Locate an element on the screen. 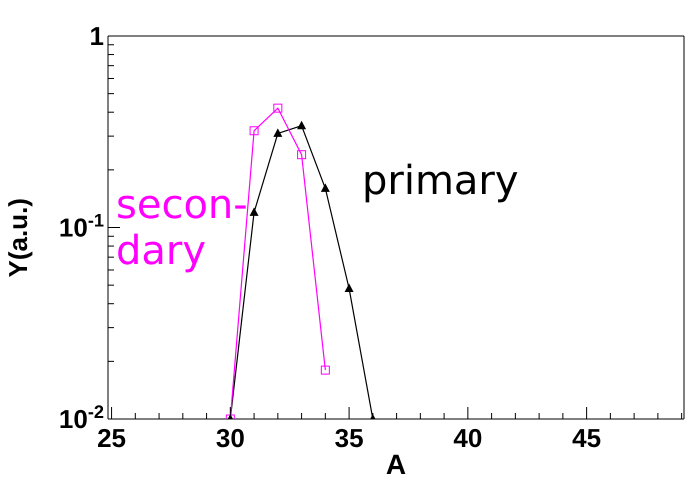 The image size is (687, 478). y-tick-label: 1 is located at coordinates (97, 36).